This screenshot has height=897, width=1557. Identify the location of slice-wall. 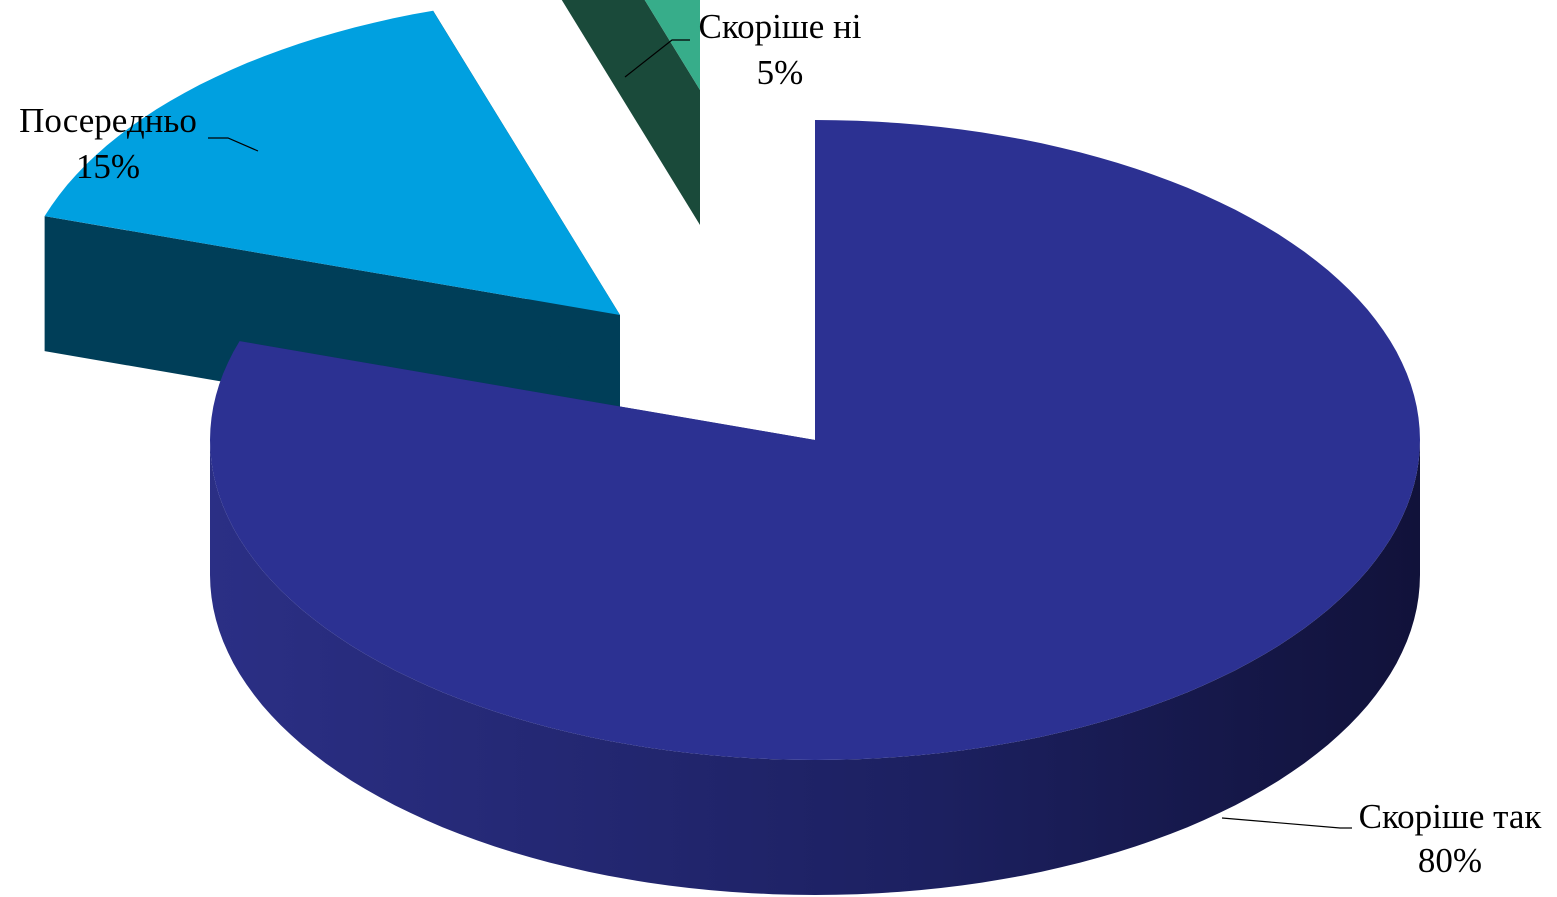
(630, 112).